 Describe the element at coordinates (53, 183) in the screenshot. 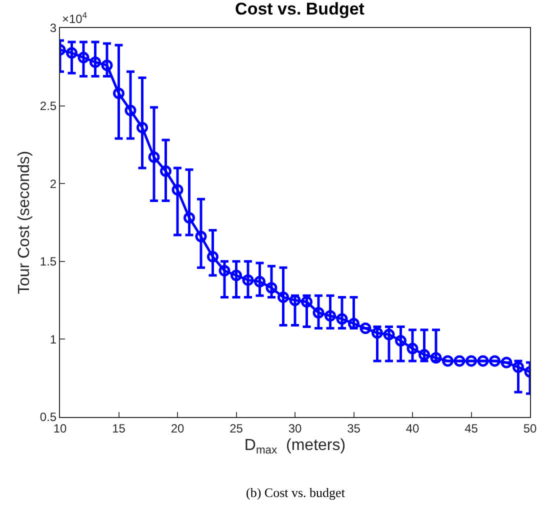

I see `y-tick-label: 2` at that location.